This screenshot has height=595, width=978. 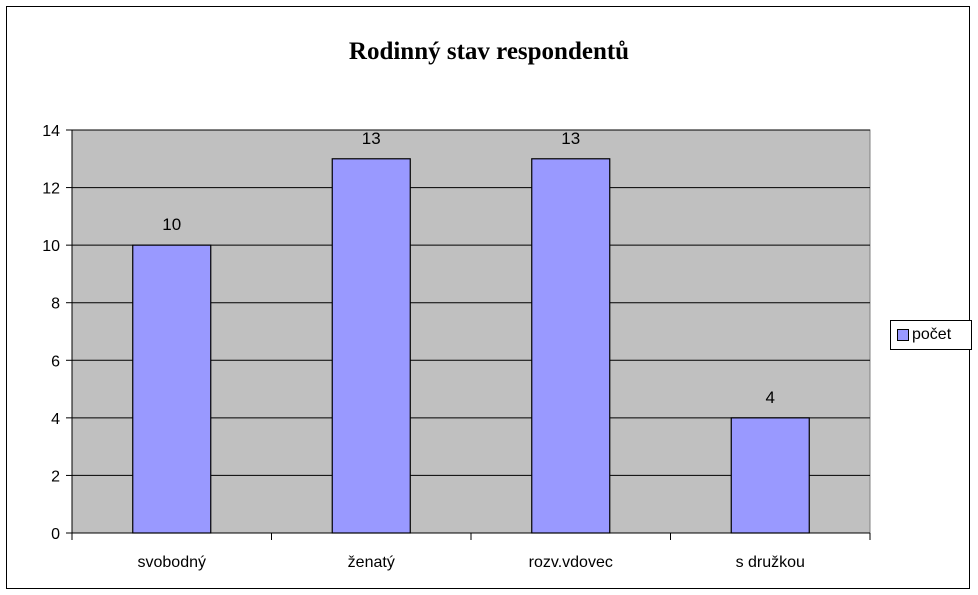 I want to click on y-tick-label: 12, so click(x=51, y=189).